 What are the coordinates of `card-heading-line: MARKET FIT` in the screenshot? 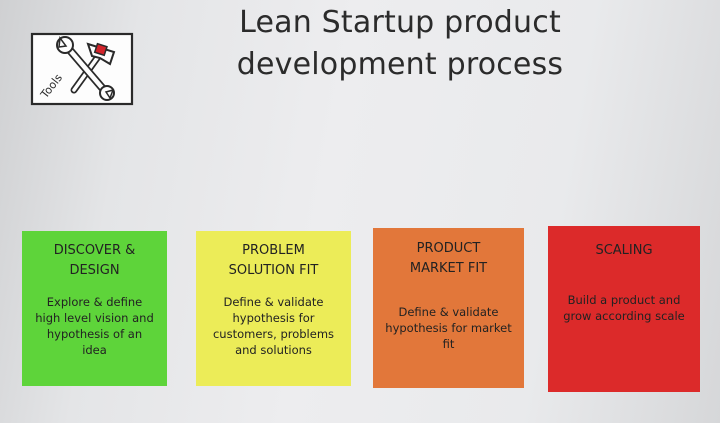 It's located at (448, 269).